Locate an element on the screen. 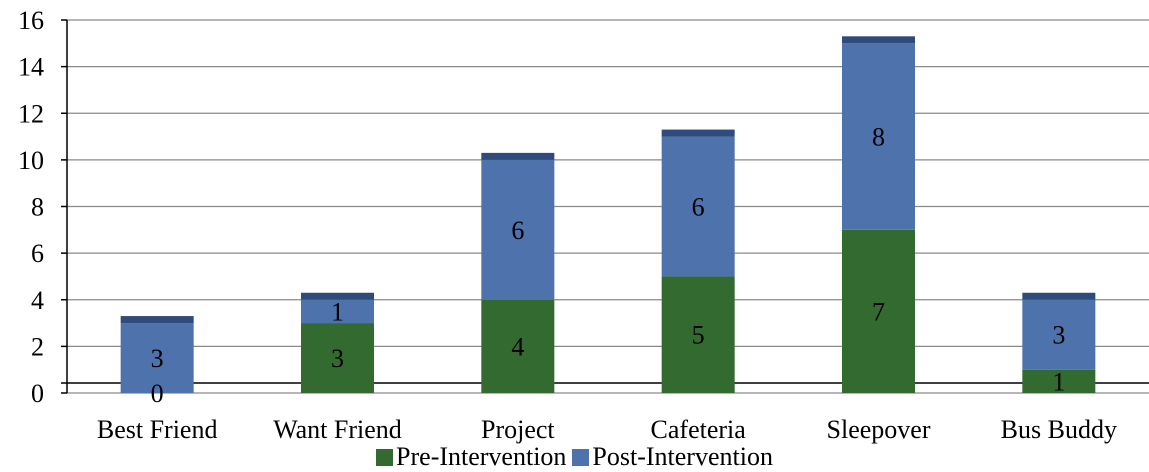 This screenshot has height=472, width=1149. data-label: 8 is located at coordinates (878, 137).